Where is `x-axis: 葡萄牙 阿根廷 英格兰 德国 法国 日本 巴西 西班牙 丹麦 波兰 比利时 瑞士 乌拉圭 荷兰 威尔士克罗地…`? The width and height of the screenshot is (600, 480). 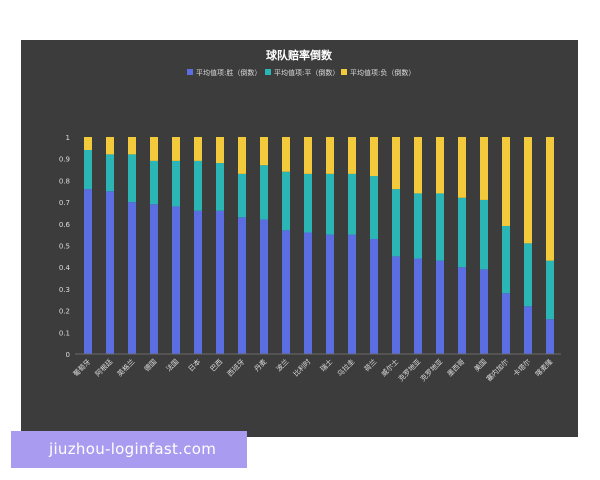 x-axis: 葡萄牙 阿根廷 英格兰 德国 法国 日本 巴西 西班牙 丹麦 波兰 比利时 瑞士 乌拉圭 荷兰 威尔士克罗地… is located at coordinates (316, 368).